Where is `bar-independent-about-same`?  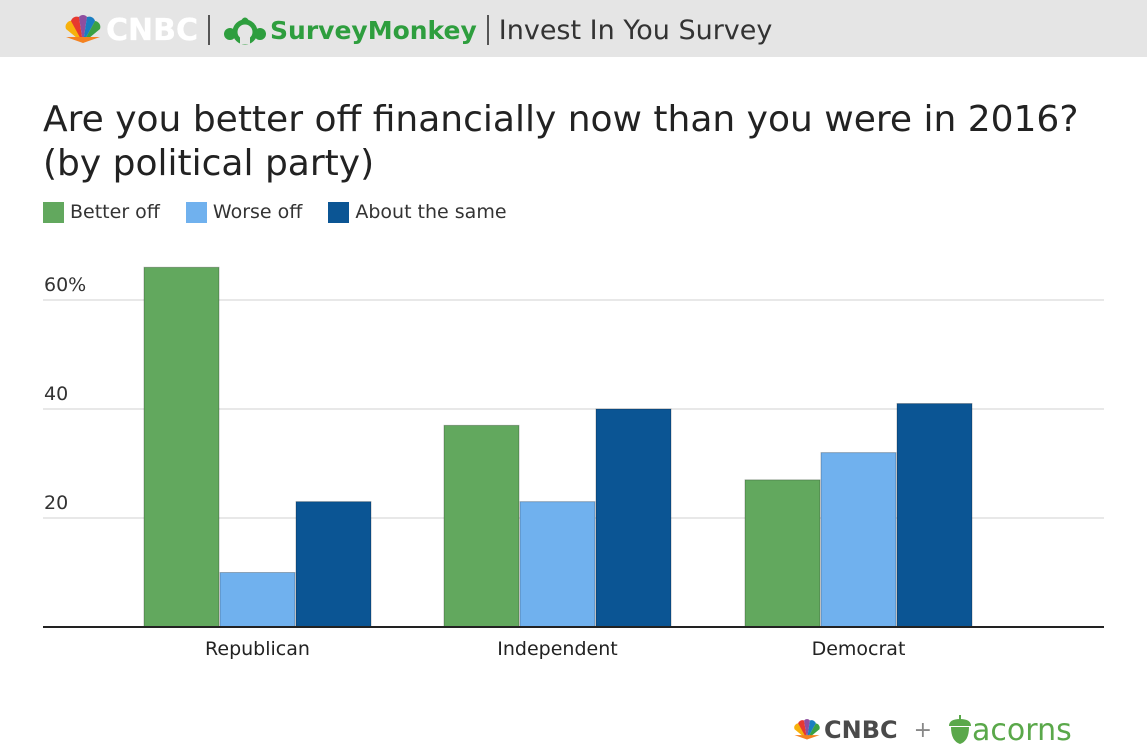 bar-independent-about-same is located at coordinates (633, 518).